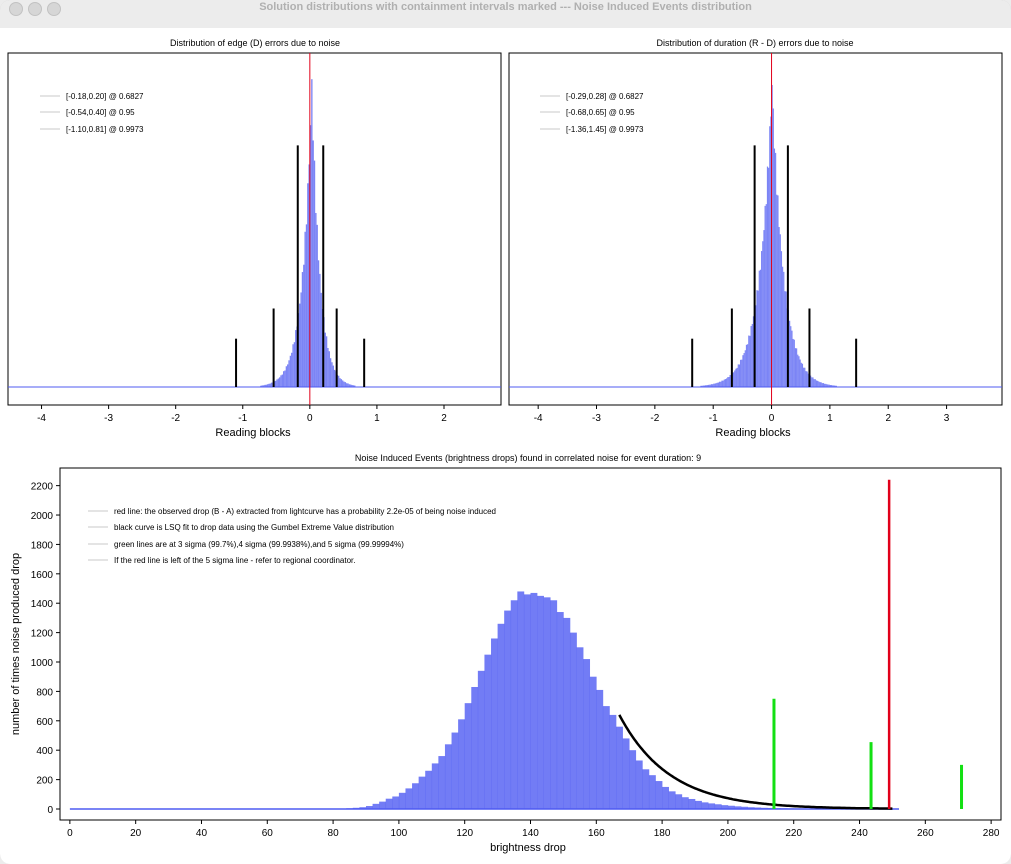  Describe the element at coordinates (793, 833) in the screenshot. I see `x-tick-label: 220` at that location.